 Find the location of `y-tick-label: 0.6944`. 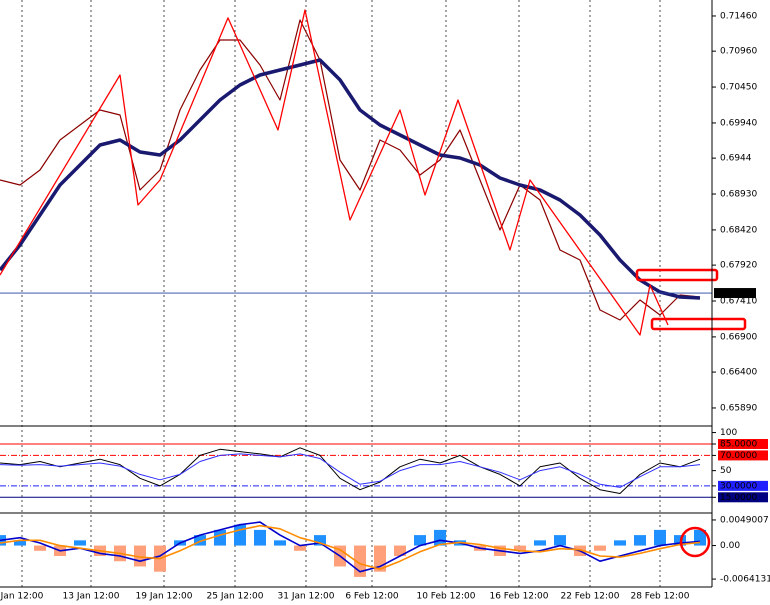

y-tick-label: 0.6944 is located at coordinates (736, 159).